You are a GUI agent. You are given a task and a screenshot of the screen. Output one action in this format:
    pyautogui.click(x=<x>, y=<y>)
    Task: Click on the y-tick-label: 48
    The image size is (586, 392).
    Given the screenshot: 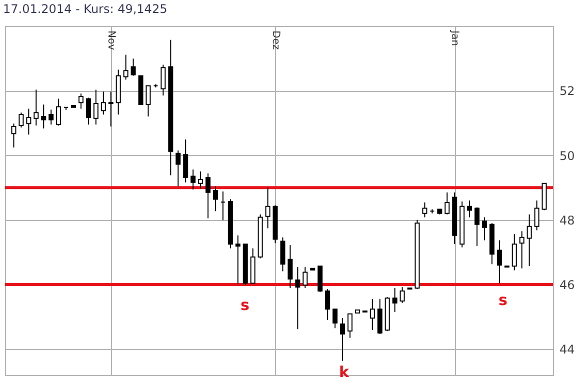 What is the action you would take?
    pyautogui.click(x=567, y=220)
    